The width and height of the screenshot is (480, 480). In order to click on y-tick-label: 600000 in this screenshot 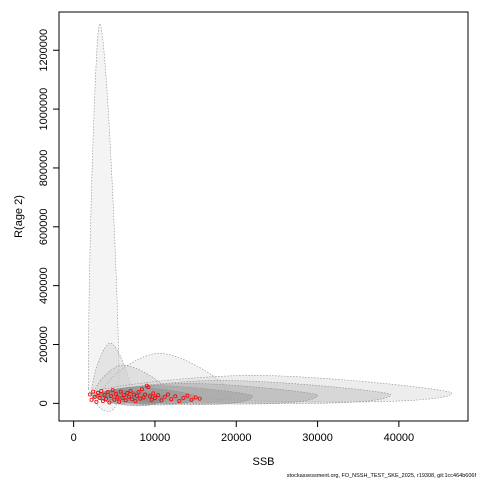, I will do `click(44, 226)`.